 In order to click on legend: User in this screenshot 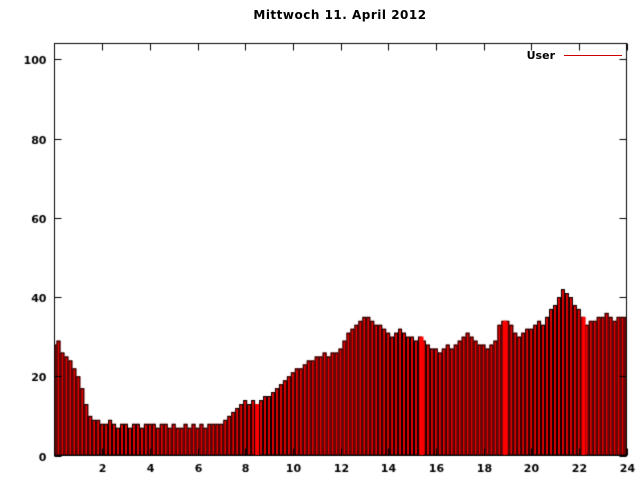, I will do `click(574, 55)`.